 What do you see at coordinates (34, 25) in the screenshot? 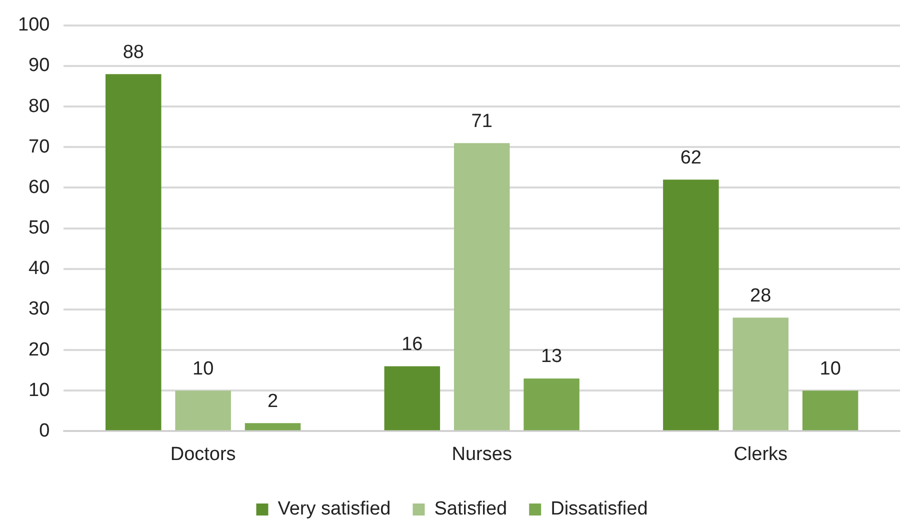
I see `y-tick-label: 100` at bounding box center [34, 25].